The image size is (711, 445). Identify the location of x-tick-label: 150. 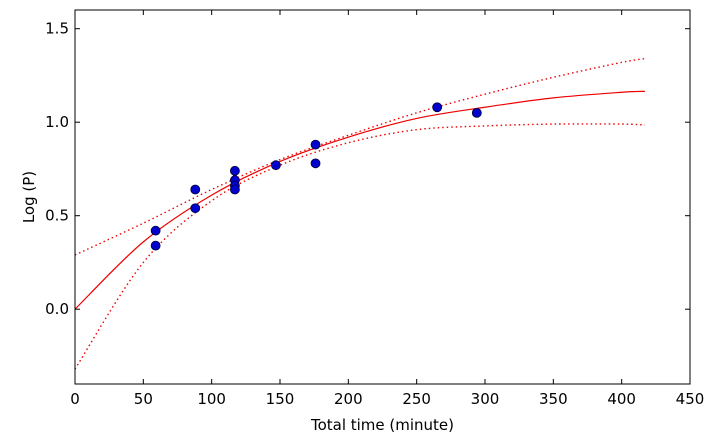
(280, 399).